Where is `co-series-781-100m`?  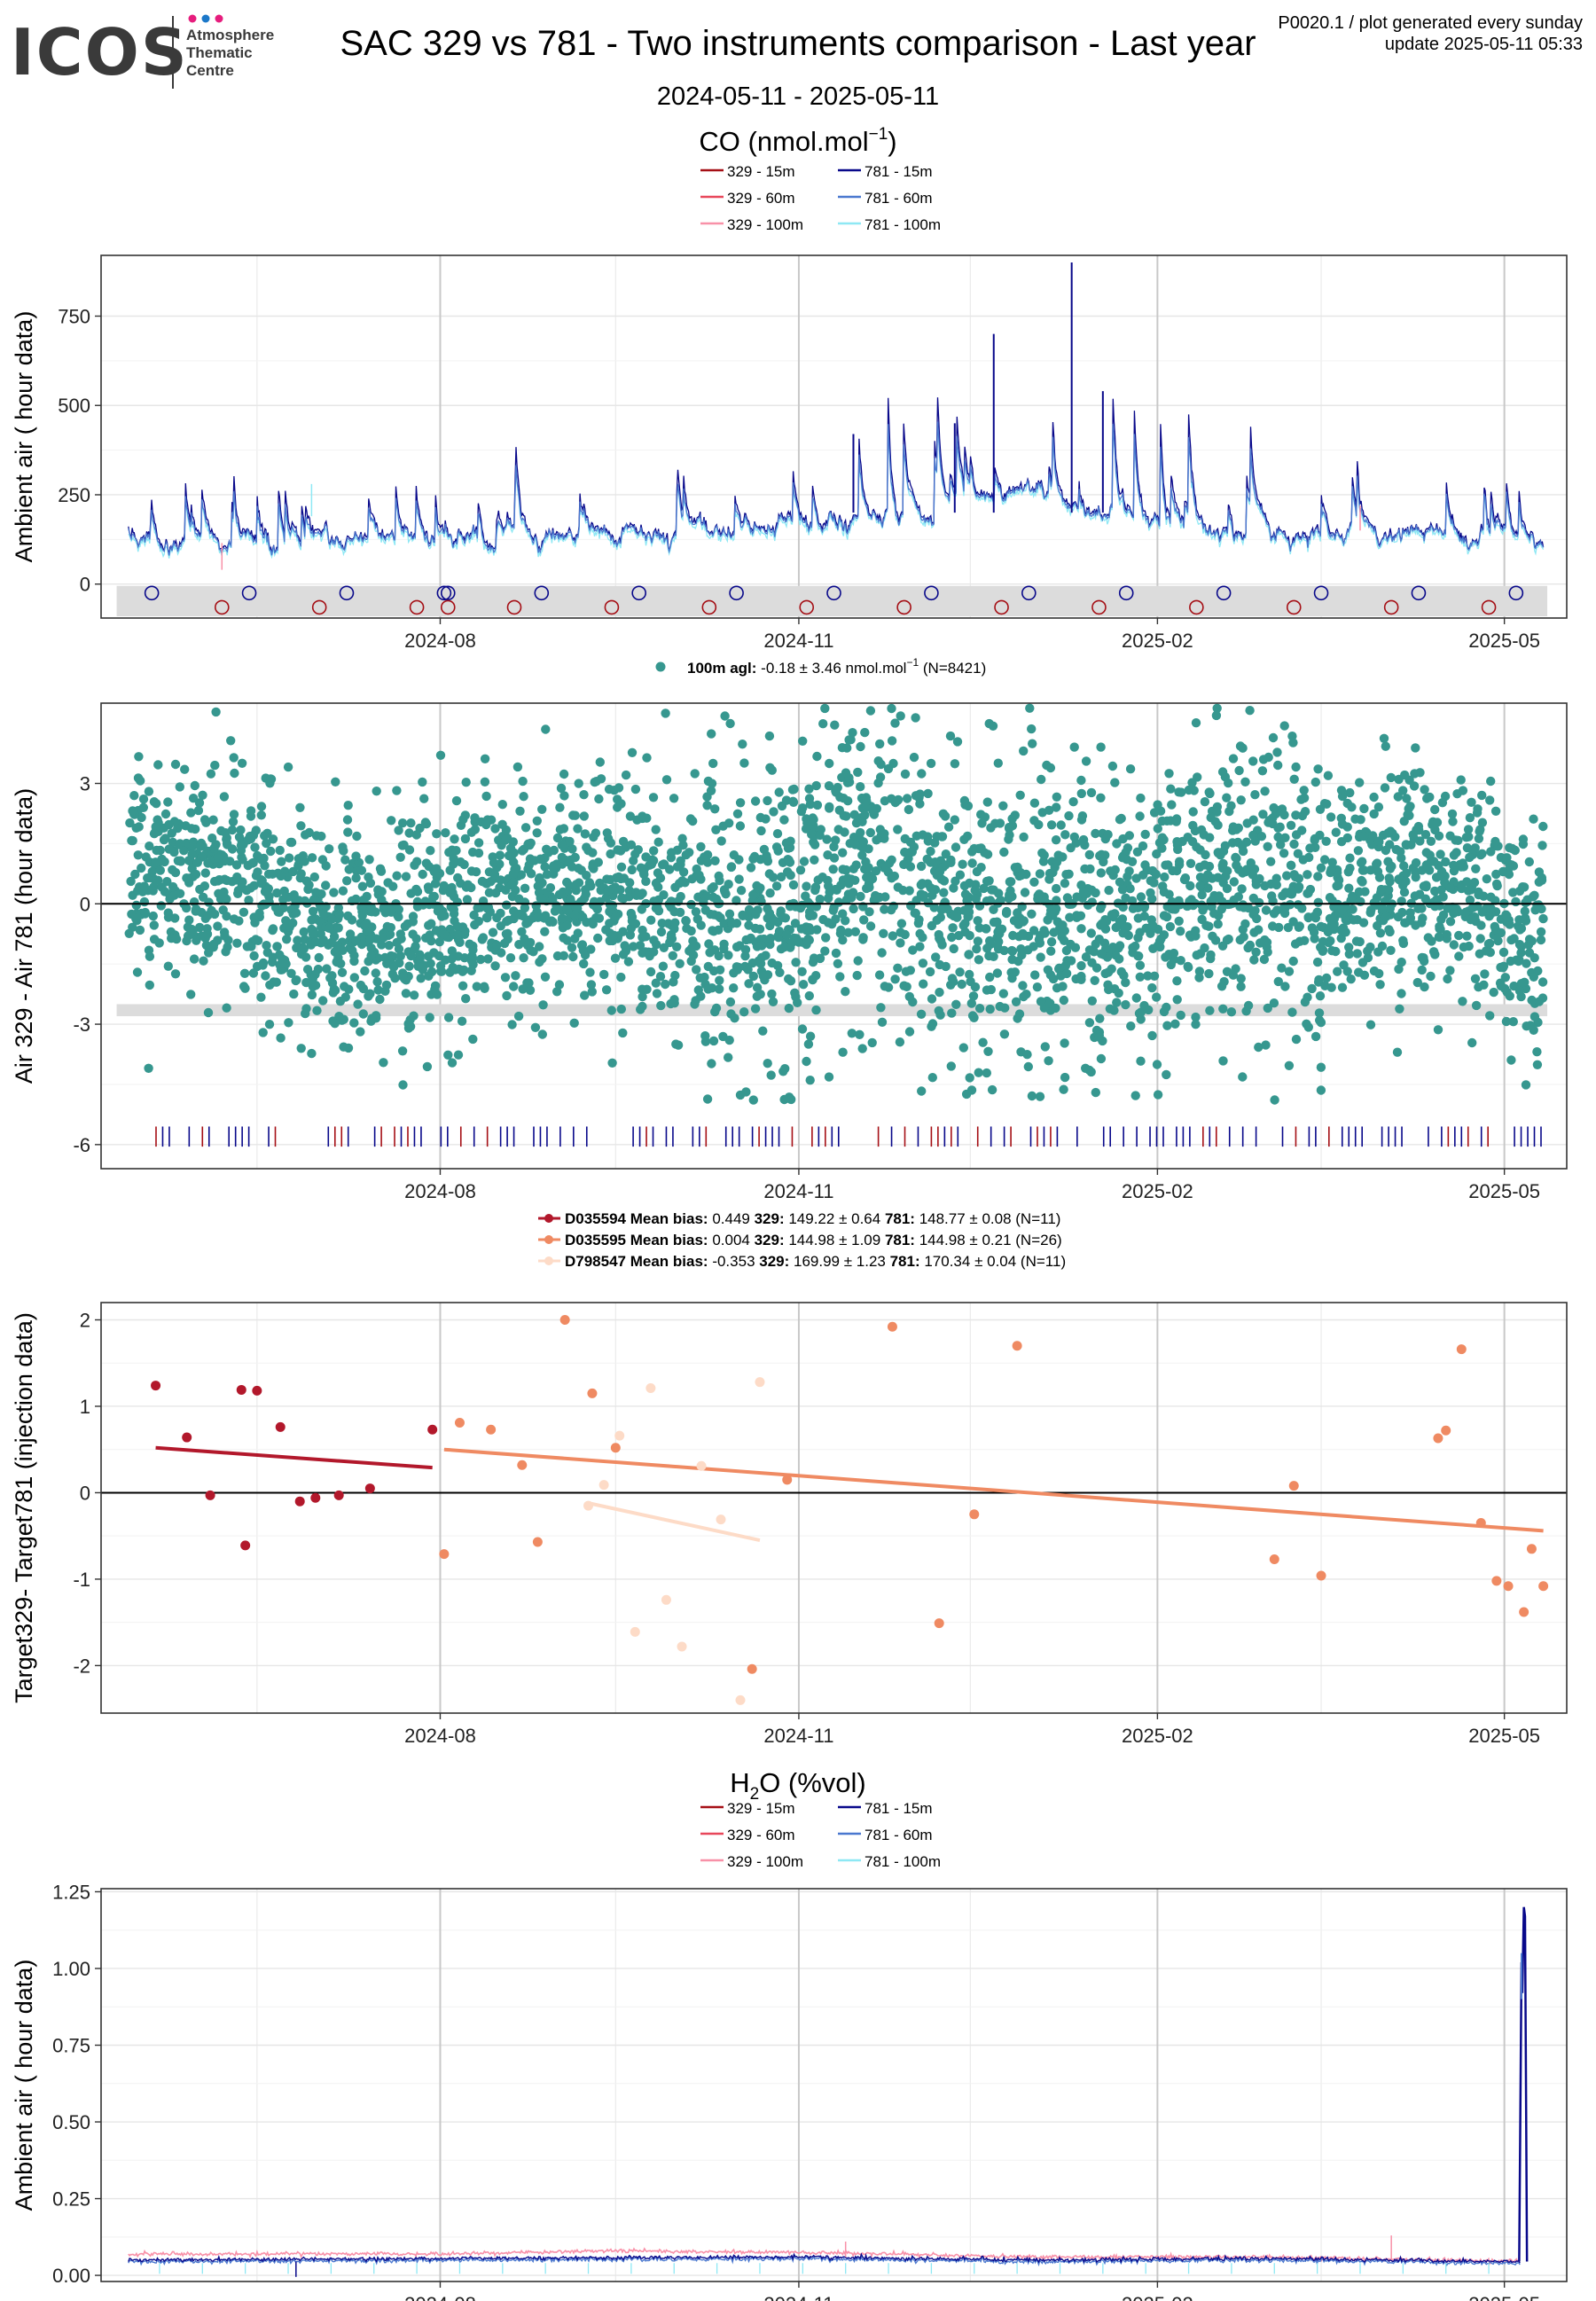 co-series-781-100m is located at coordinates (836, 491).